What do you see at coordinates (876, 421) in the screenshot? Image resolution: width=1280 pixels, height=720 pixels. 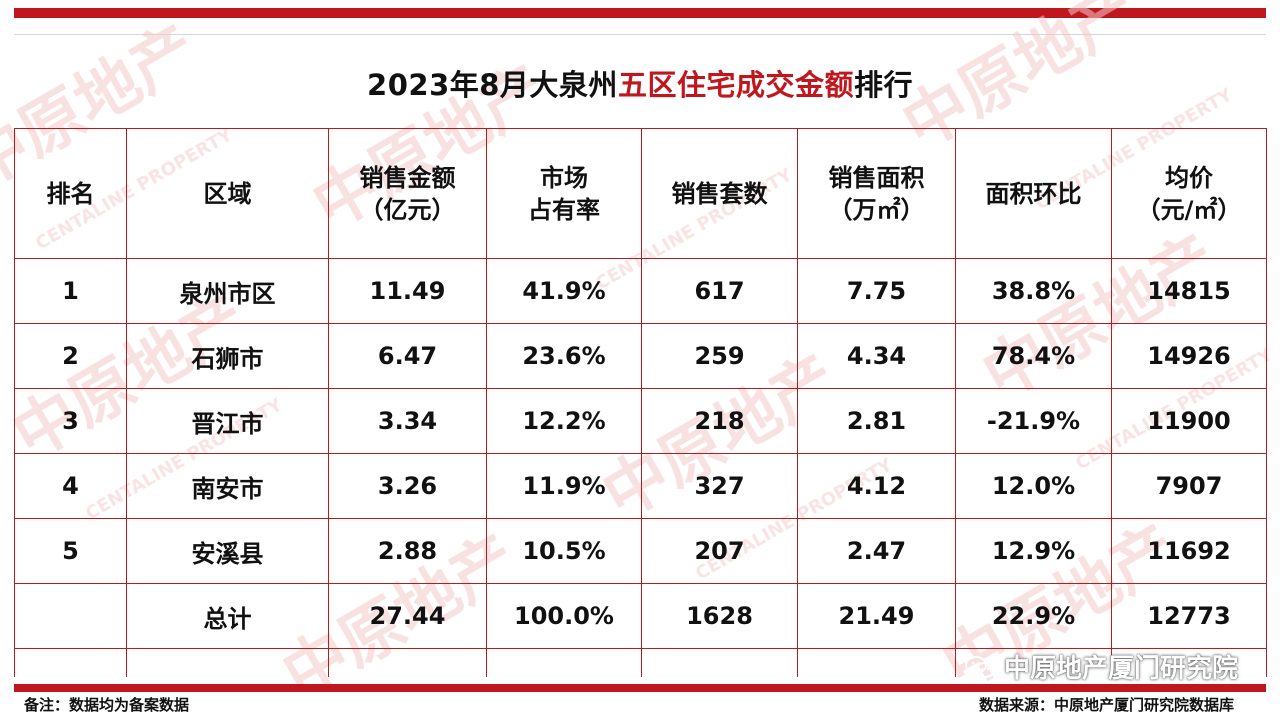 I see `cell-area: 2.81` at bounding box center [876, 421].